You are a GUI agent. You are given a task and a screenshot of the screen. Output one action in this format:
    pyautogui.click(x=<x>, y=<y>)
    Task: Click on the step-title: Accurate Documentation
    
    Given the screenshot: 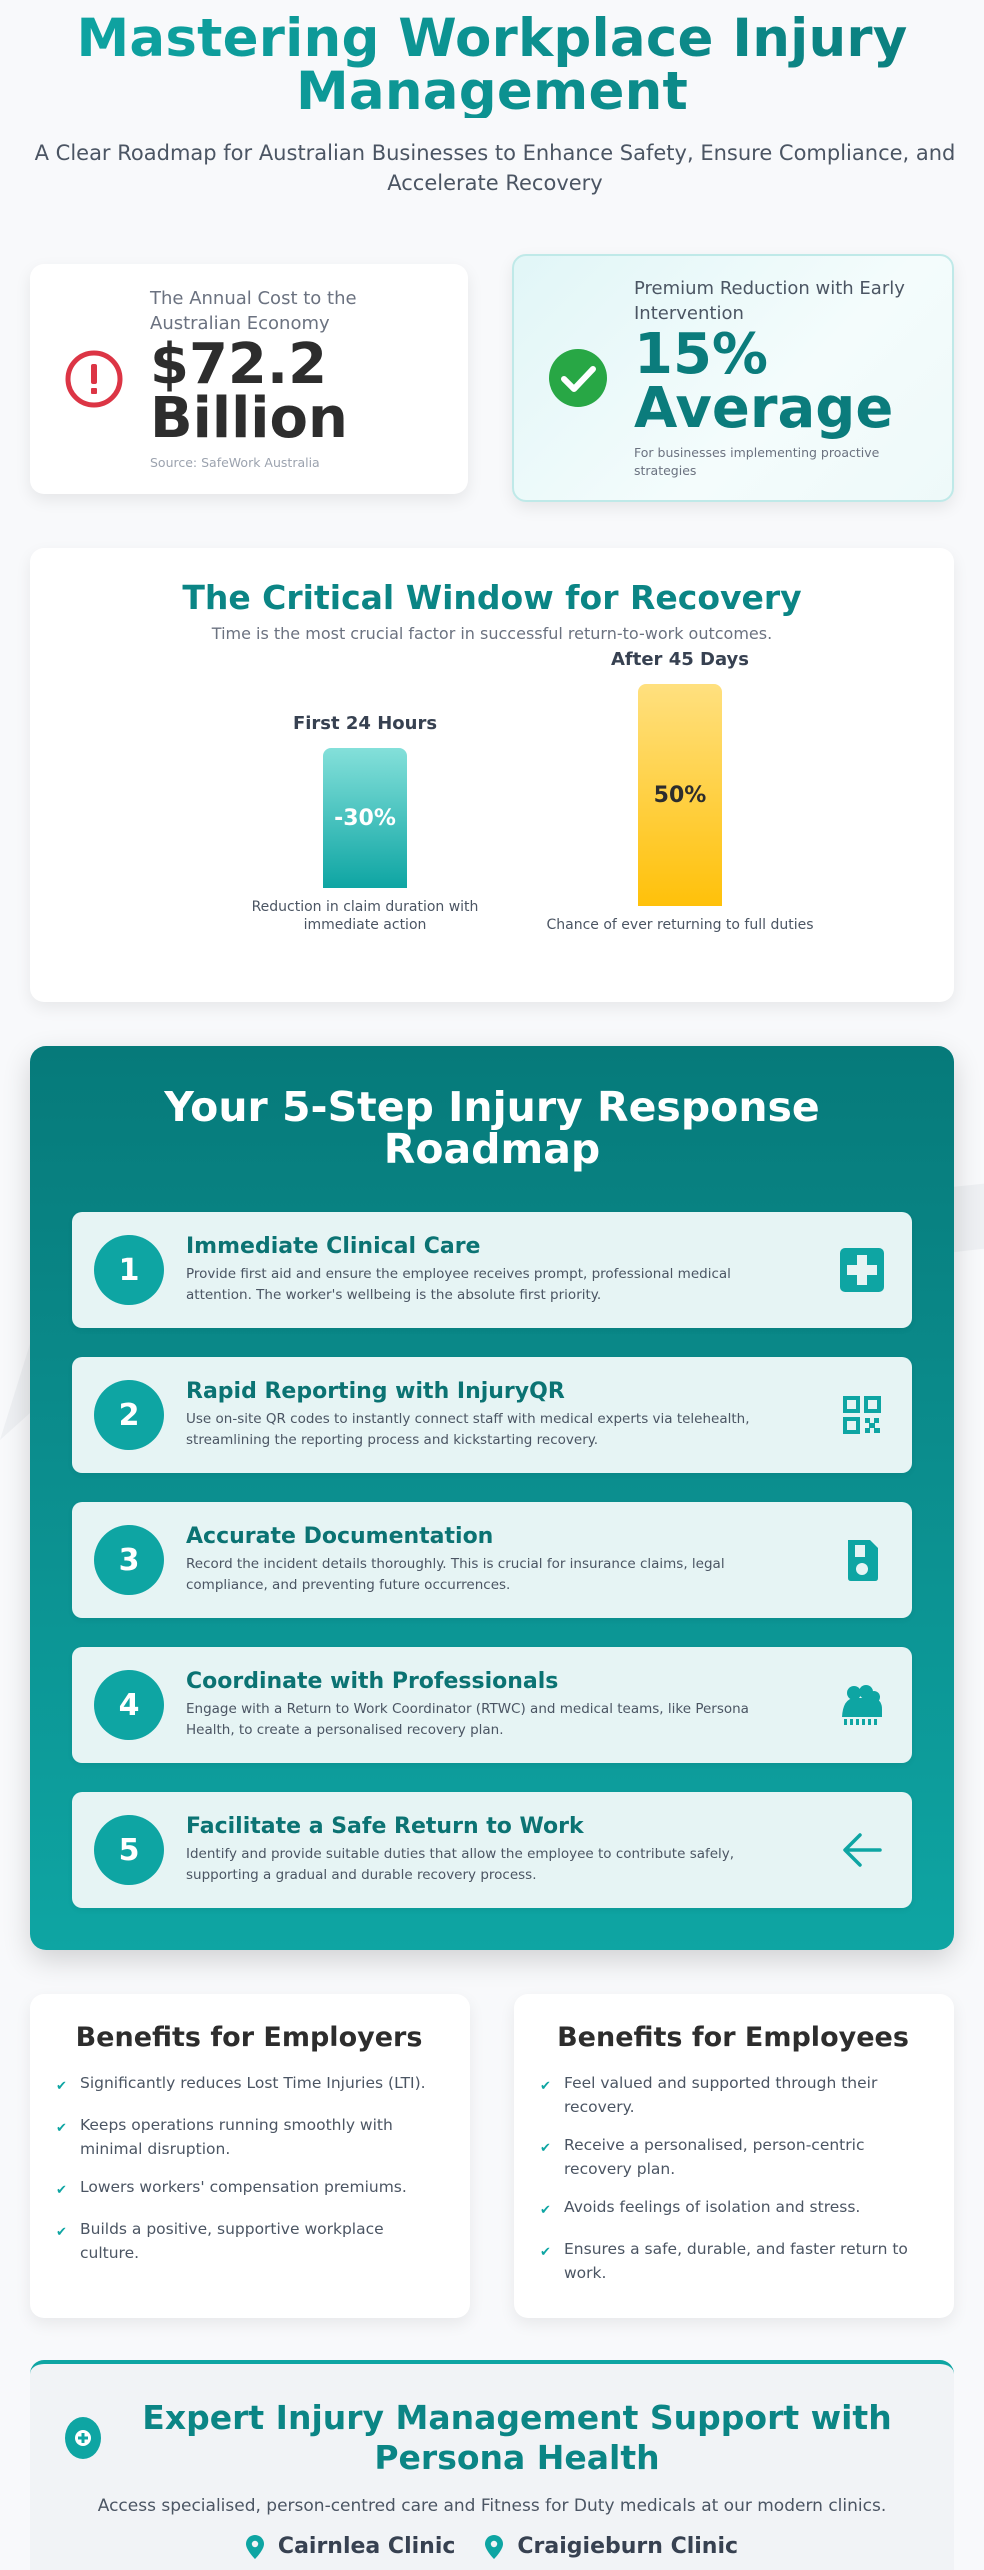 What is the action you would take?
    pyautogui.click(x=340, y=1536)
    